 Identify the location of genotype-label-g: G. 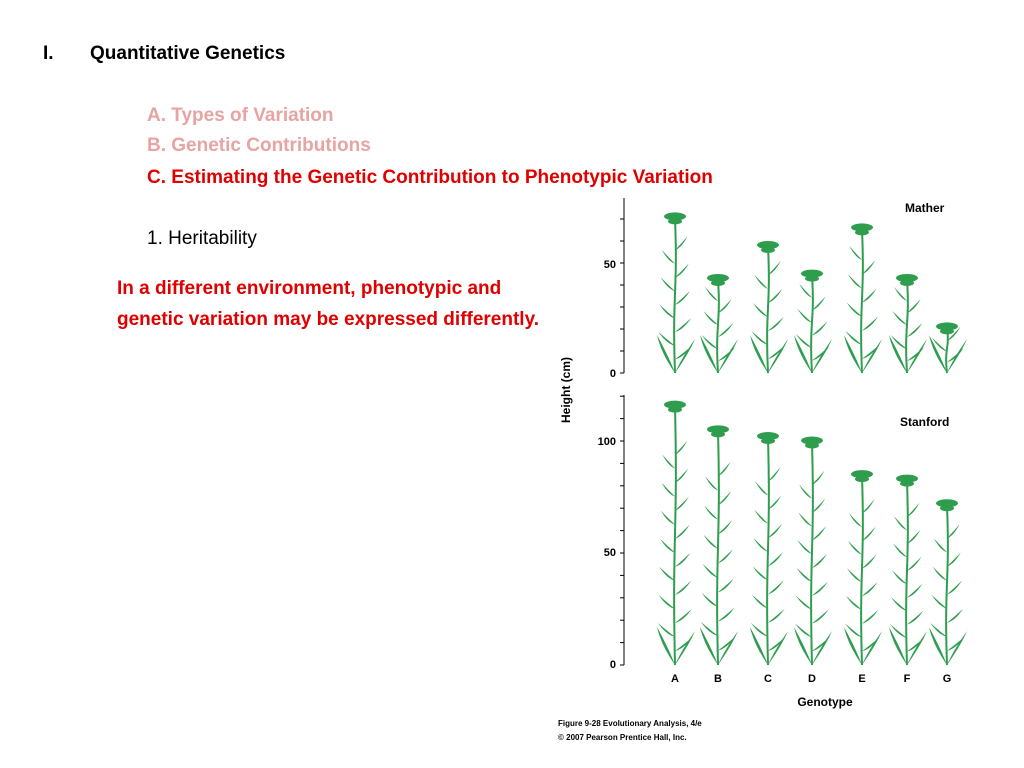
(947, 679).